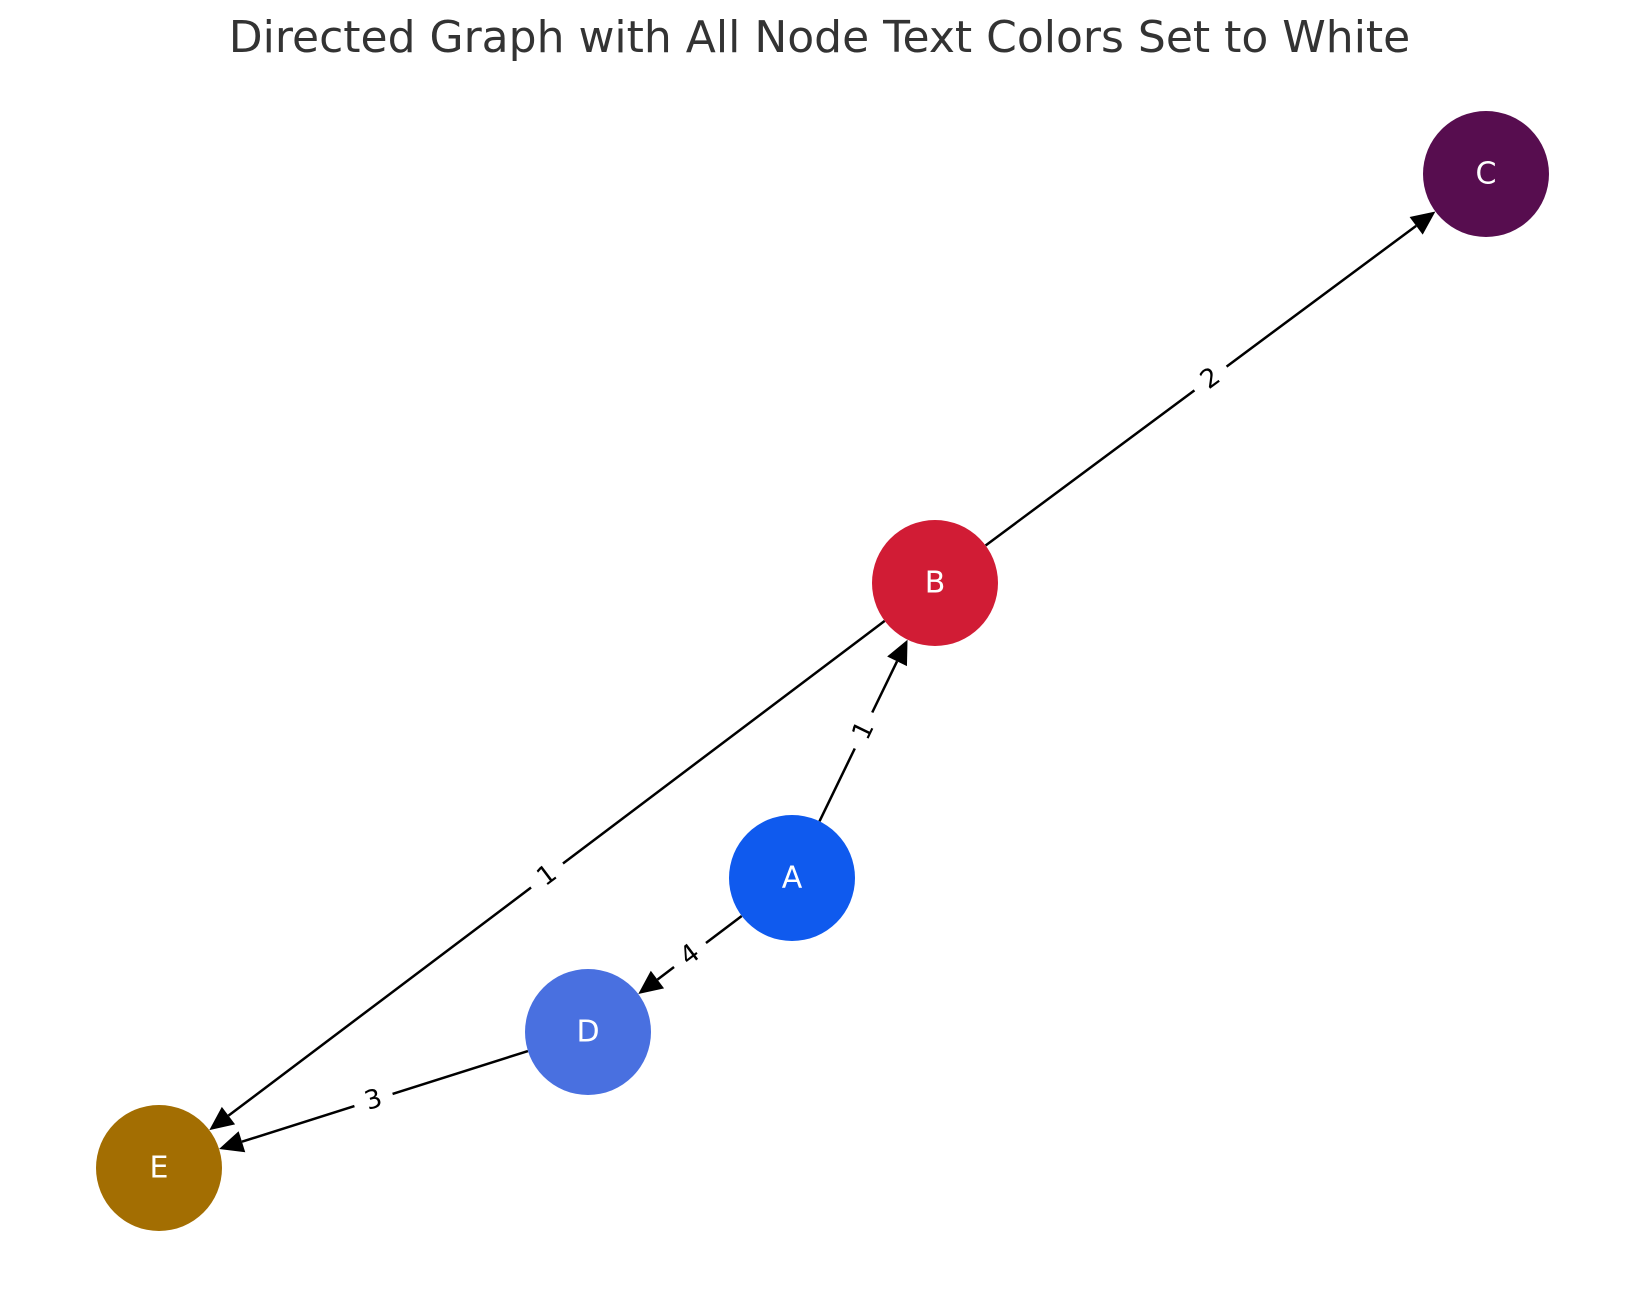 Image resolution: width=1639 pixels, height=1290 pixels. I want to click on edge-weight-label: 4, so click(689, 955).